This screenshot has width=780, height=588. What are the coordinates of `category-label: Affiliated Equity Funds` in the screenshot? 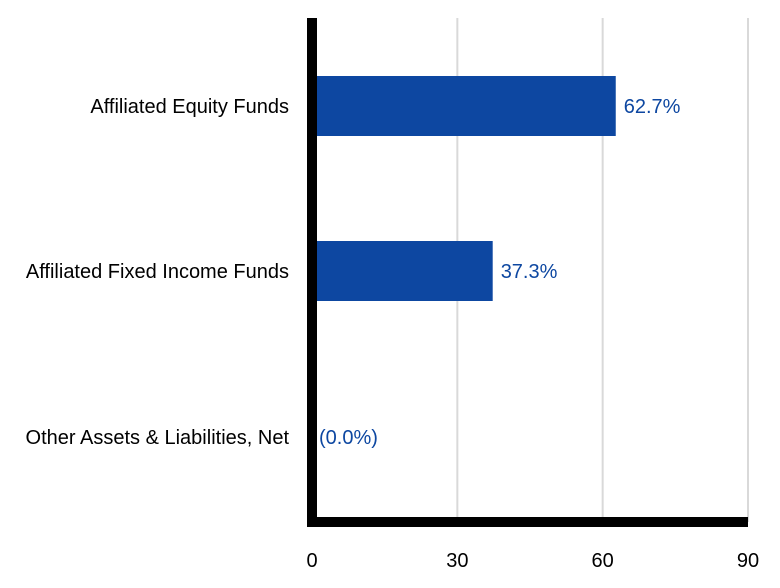 It's located at (189, 107).